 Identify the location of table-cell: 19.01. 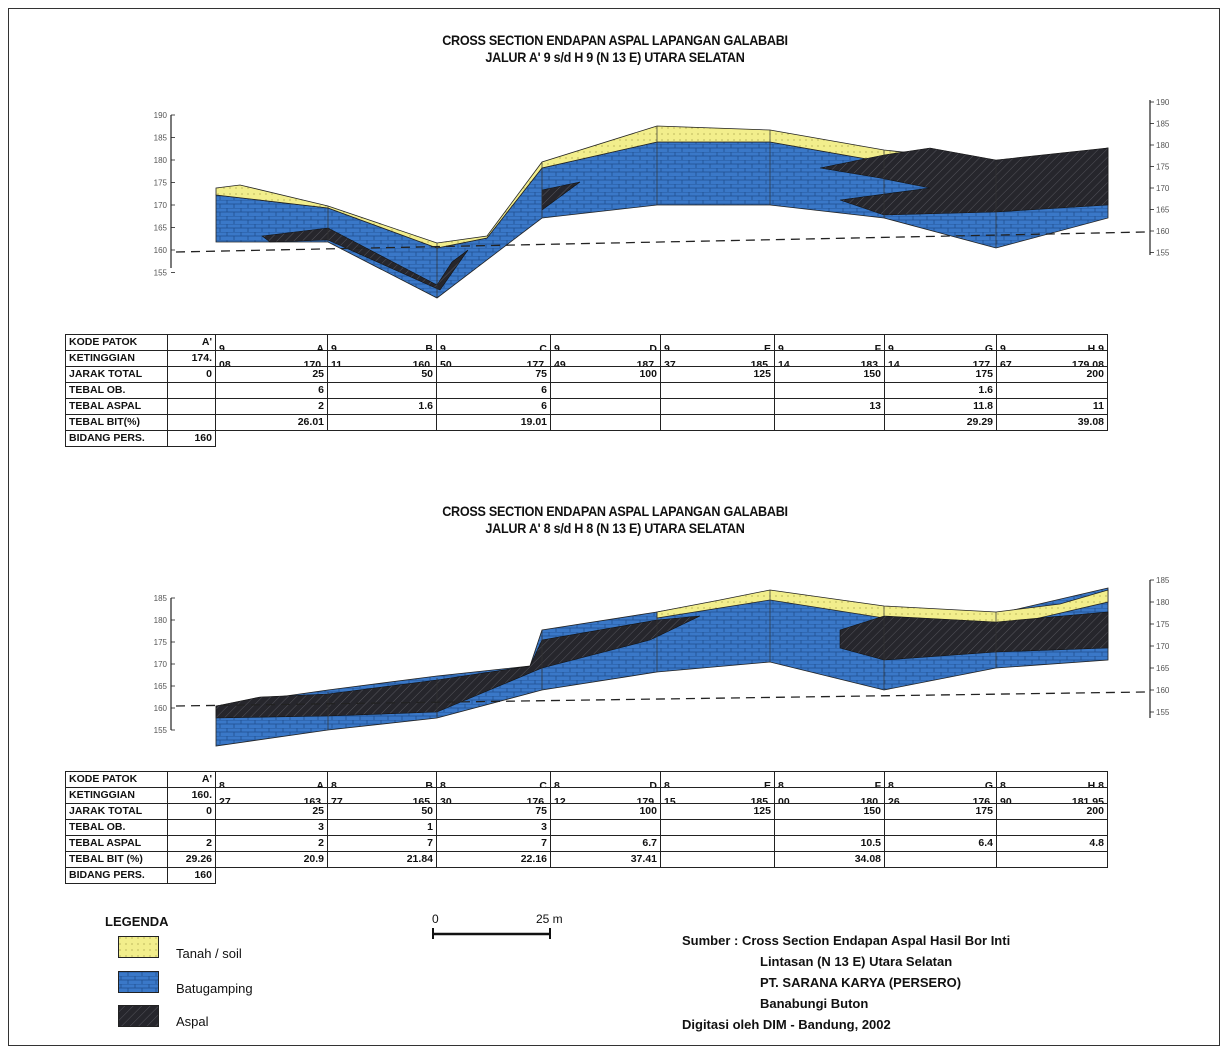
(493, 422).